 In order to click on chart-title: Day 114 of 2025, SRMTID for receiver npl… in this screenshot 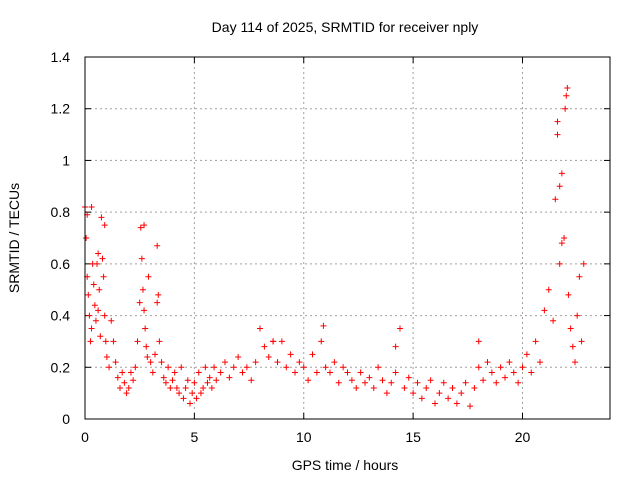, I will do `click(345, 27)`.